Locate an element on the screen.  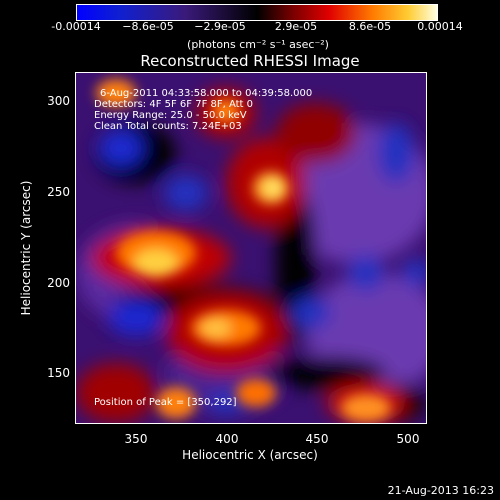
detectors-info: Detectors: 4F 5F 6F 7F 8F, Att 0 is located at coordinates (174, 104).